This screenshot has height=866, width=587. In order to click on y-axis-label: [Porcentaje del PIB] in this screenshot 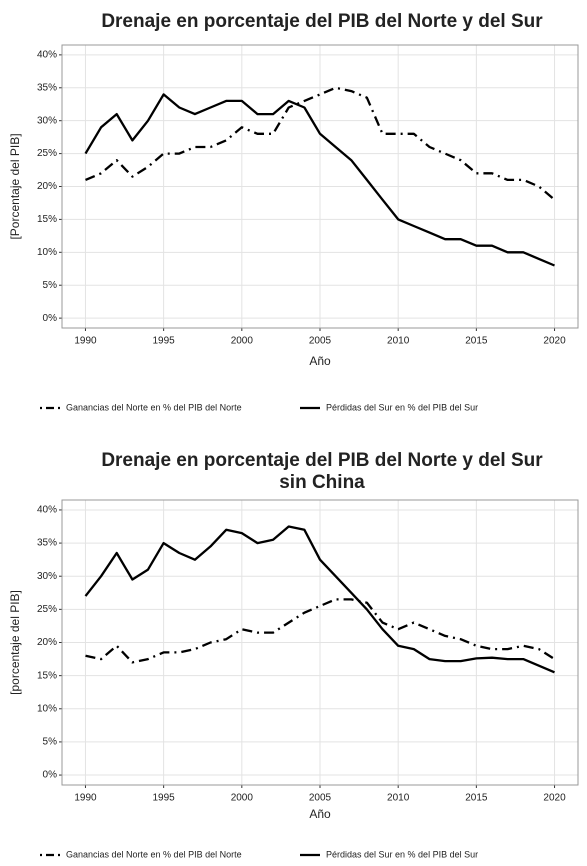, I will do `click(15, 186)`.